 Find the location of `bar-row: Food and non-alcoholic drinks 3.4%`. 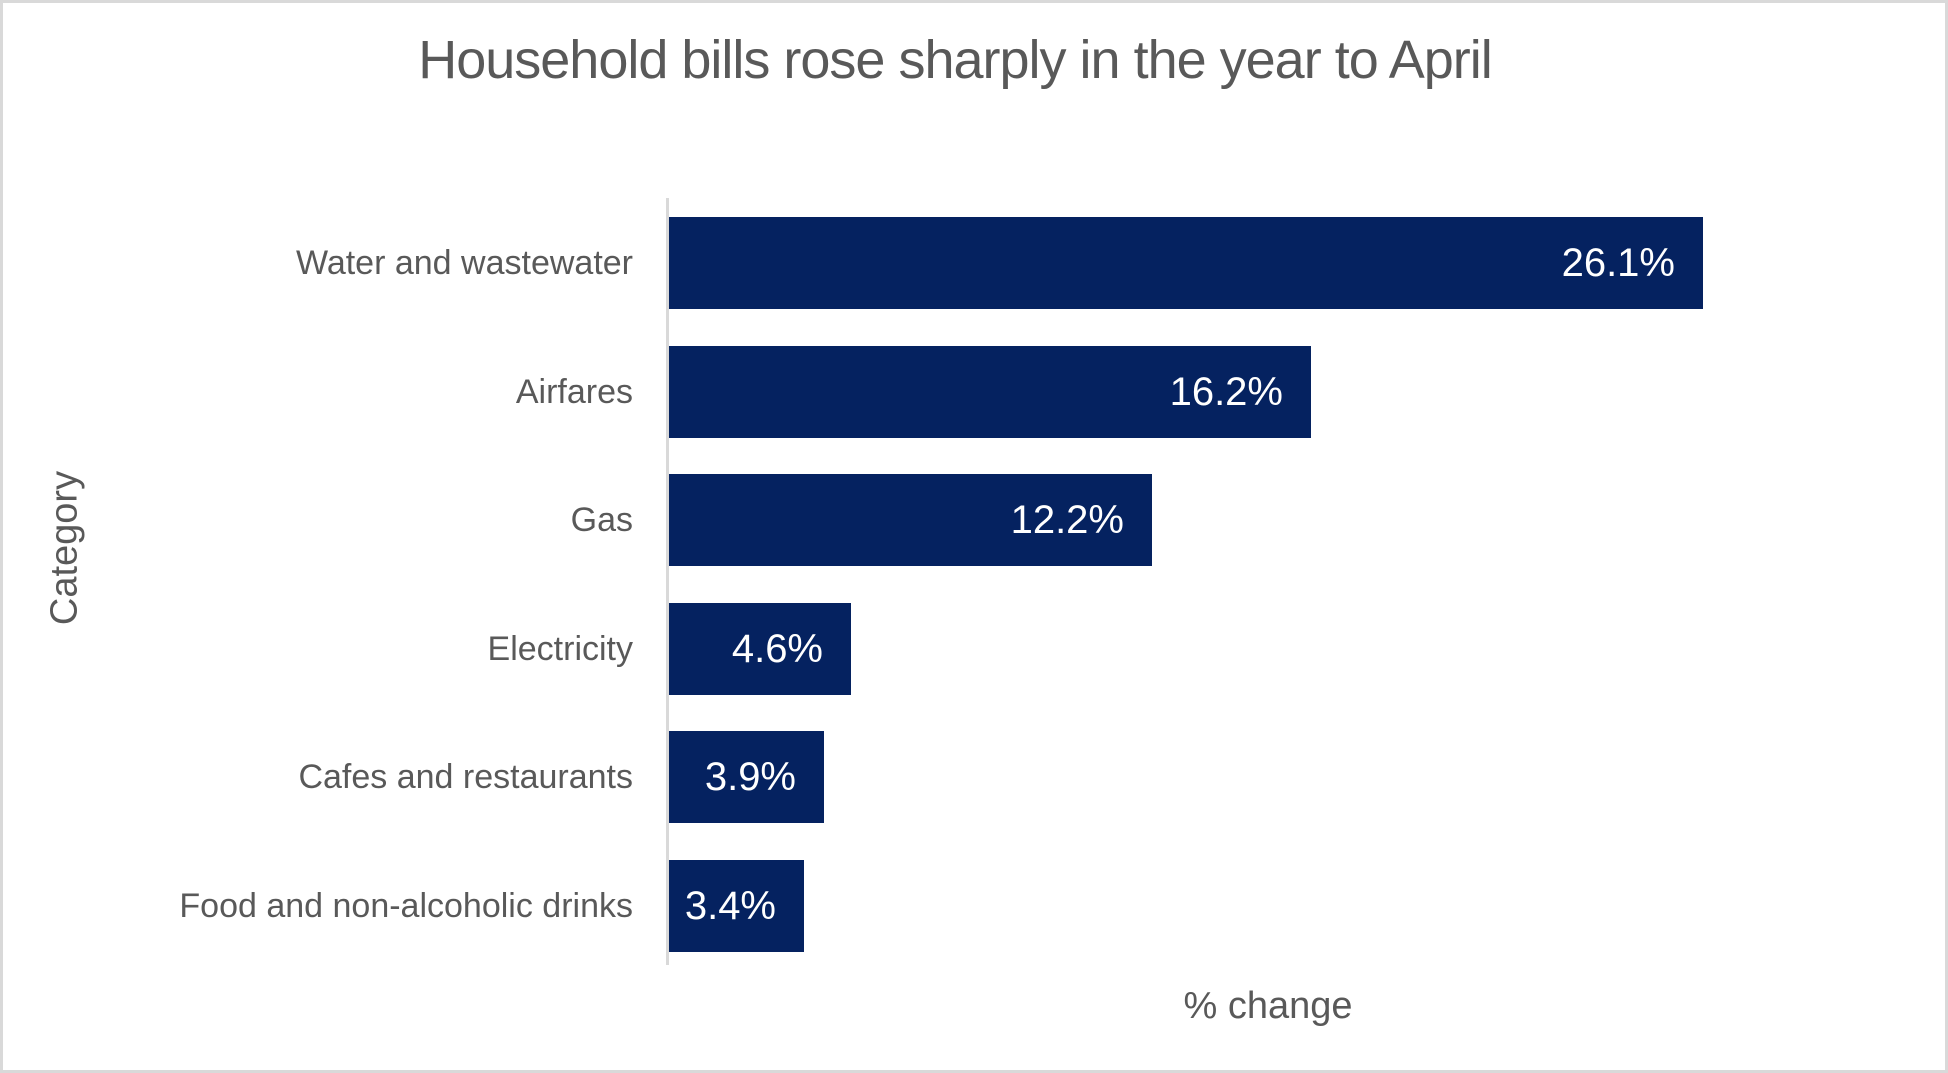

bar-row: Food and non-alcoholic drinks 3.4% is located at coordinates (974, 906).